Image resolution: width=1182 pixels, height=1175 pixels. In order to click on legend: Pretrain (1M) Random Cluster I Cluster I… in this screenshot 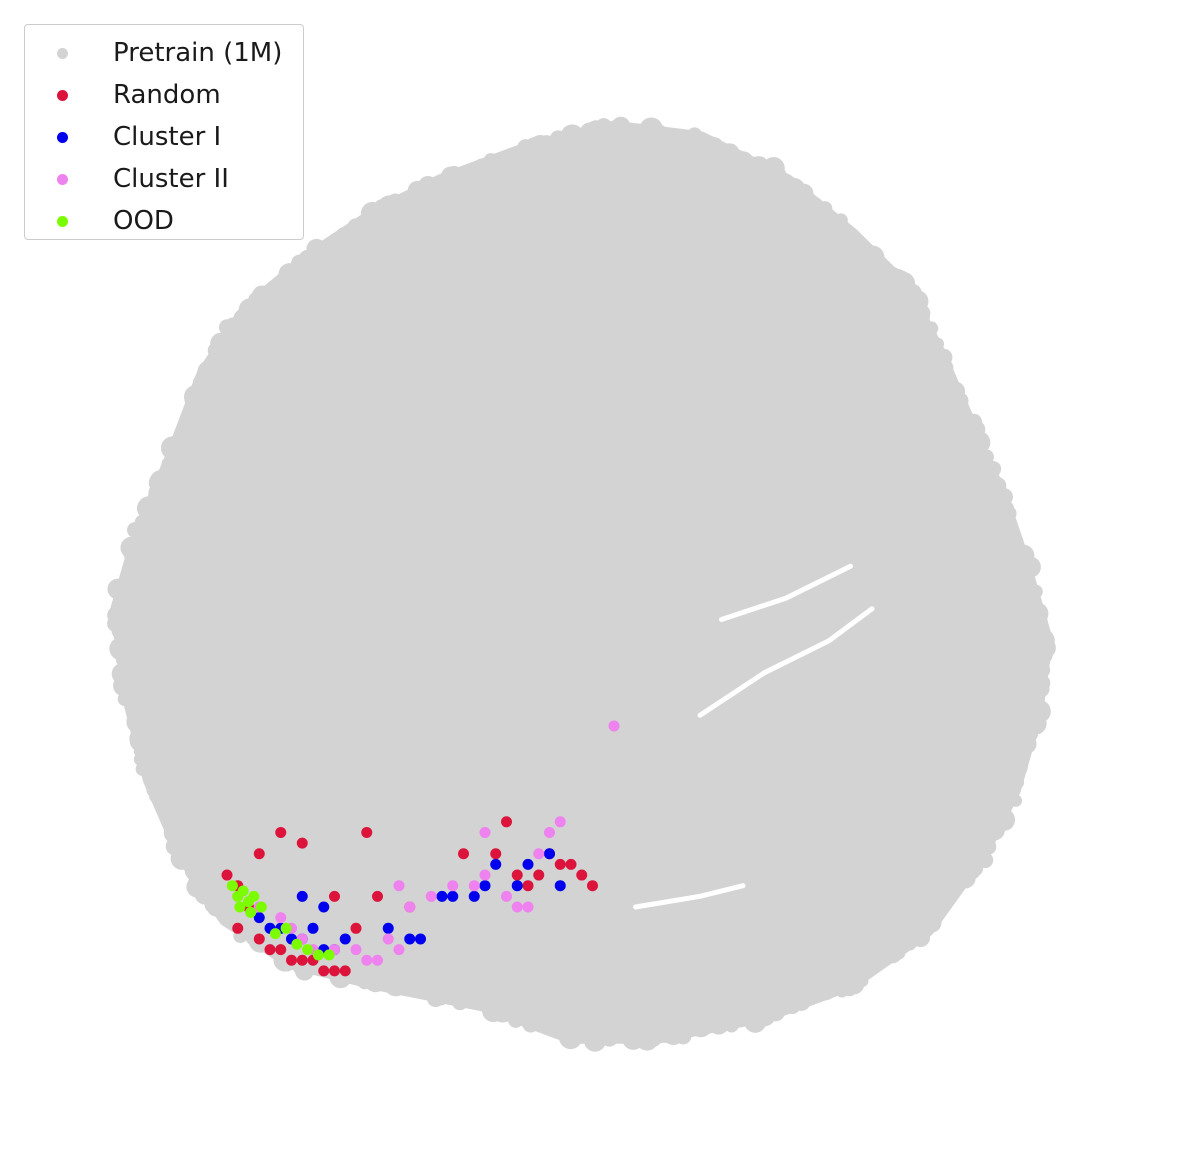, I will do `click(164, 132)`.